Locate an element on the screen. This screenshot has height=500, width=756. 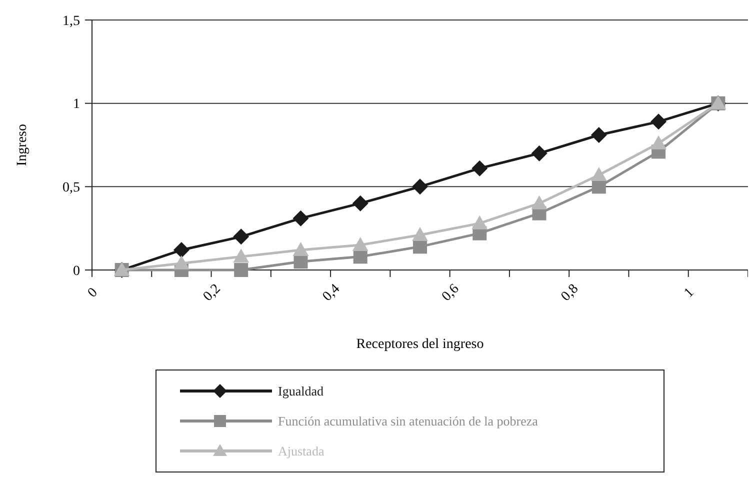
y-tick-label: 1 is located at coordinates (76, 104).